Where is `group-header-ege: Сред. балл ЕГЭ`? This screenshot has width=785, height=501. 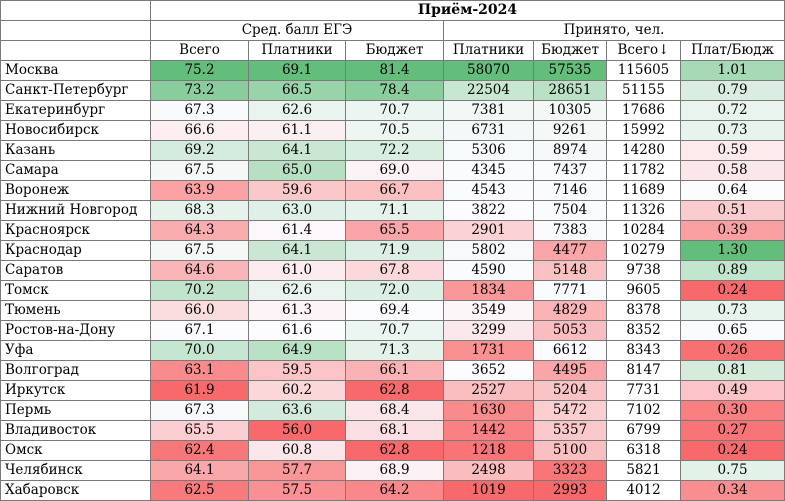
group-header-ege: Сред. балл ЕГЭ is located at coordinates (297, 30).